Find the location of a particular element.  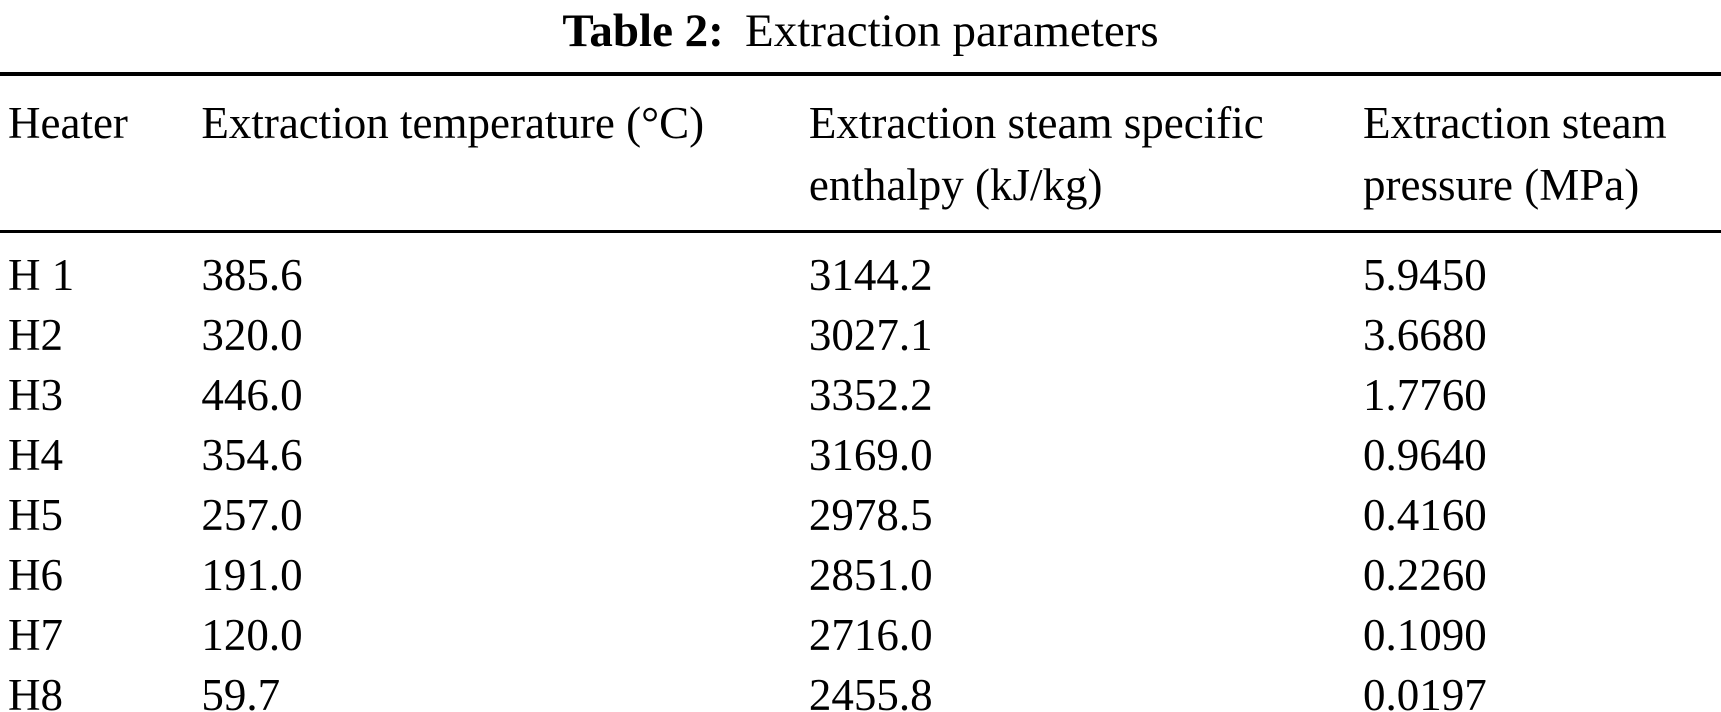

cell-temperature: 446.0 is located at coordinates (252, 395).